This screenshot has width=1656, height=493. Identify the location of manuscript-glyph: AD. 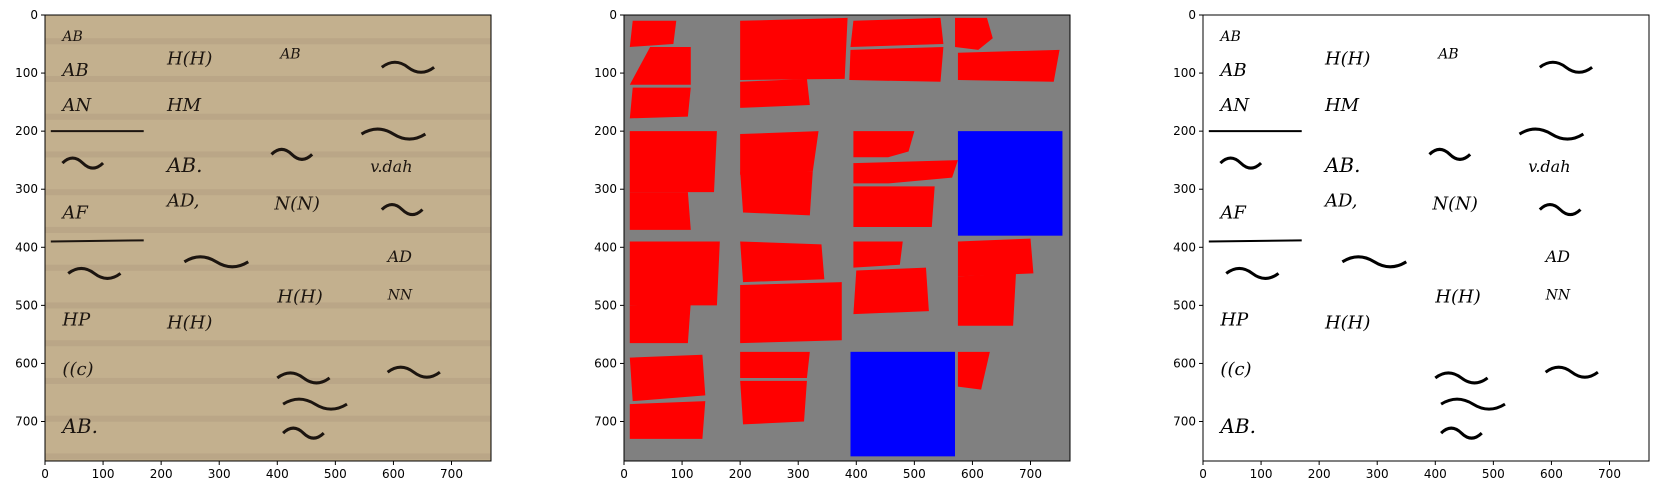
(399, 256).